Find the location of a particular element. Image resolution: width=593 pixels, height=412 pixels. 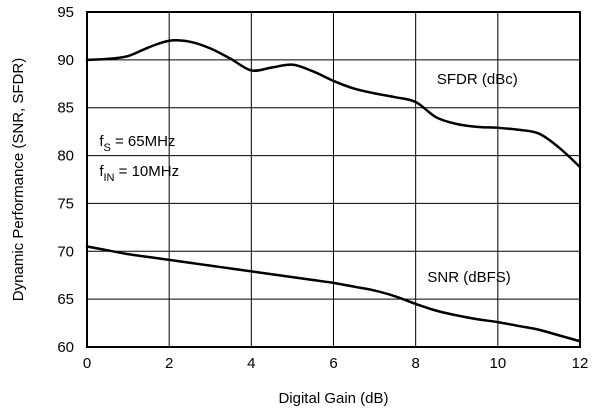

annotation-value: = 10MHz is located at coordinates (146, 171).